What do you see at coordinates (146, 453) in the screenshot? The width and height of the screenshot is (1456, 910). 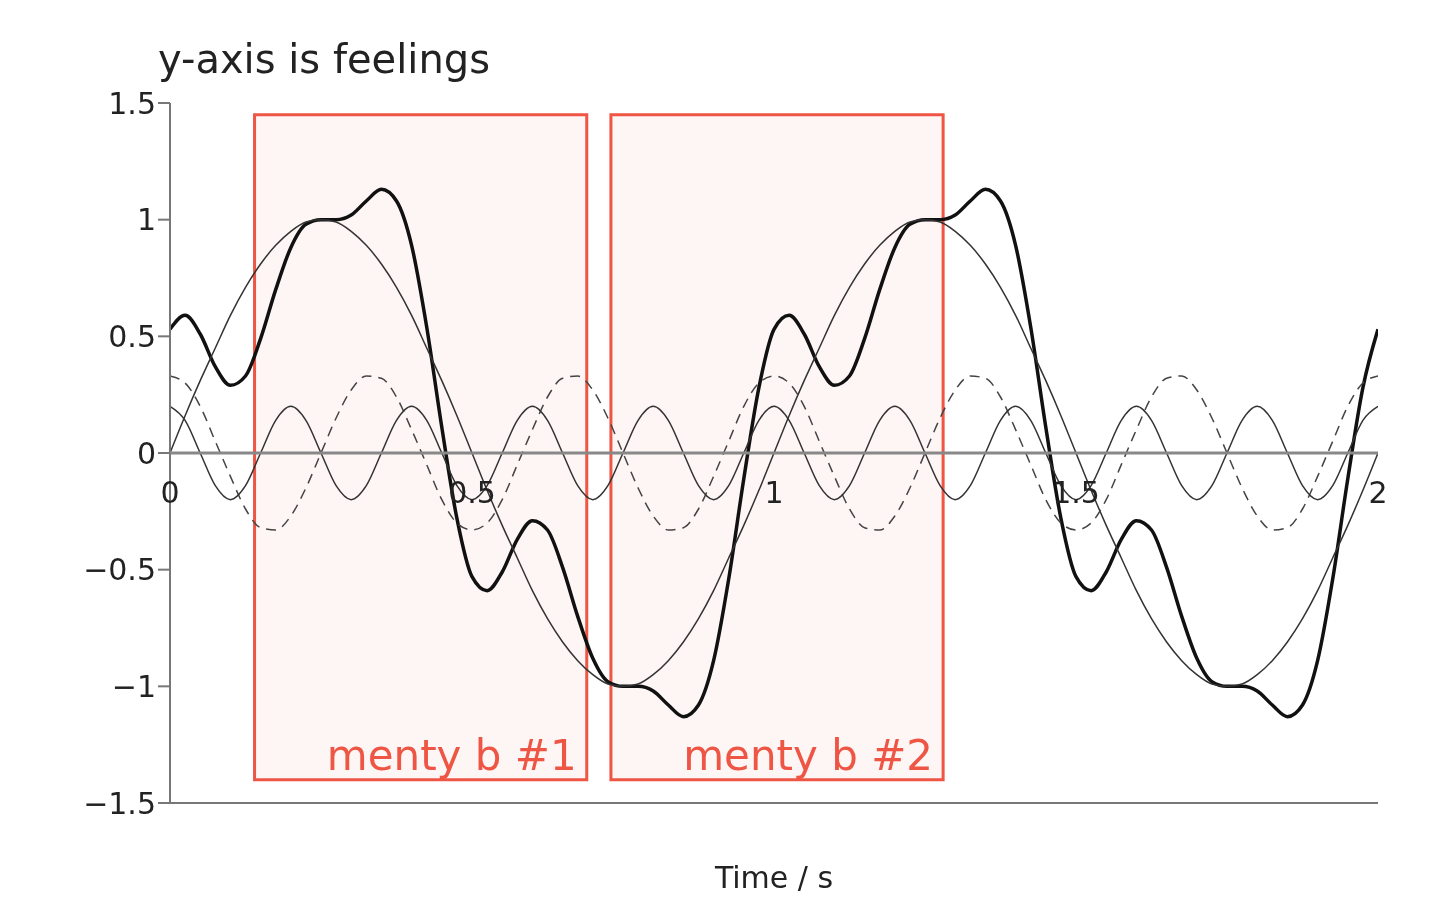 I see `y-tick-label: 0` at bounding box center [146, 453].